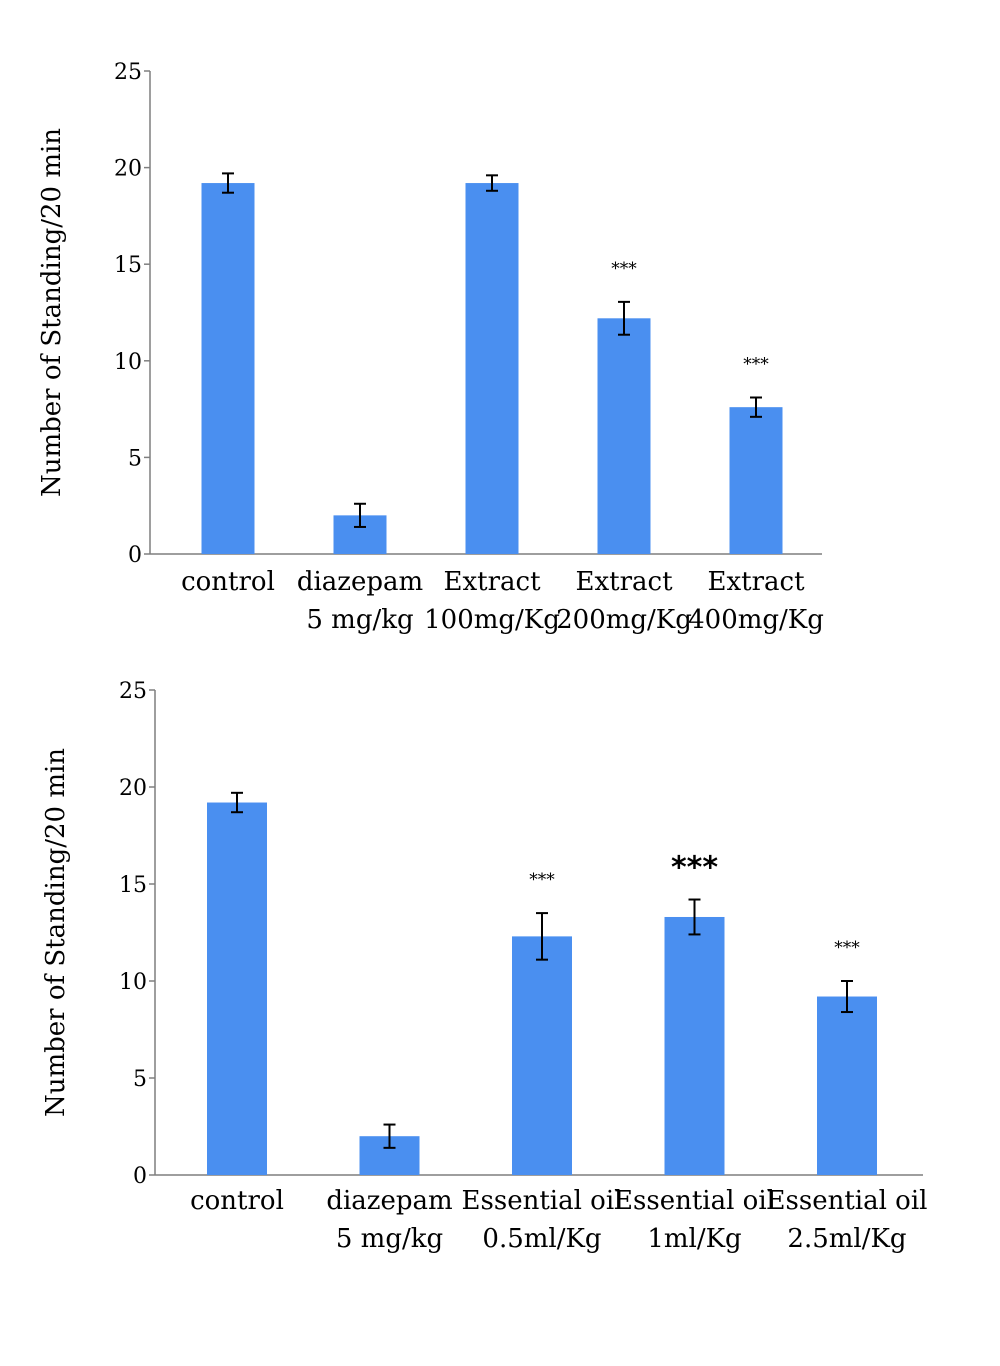  I want to click on x-category-label: 200mg/Kg, so click(624, 620).